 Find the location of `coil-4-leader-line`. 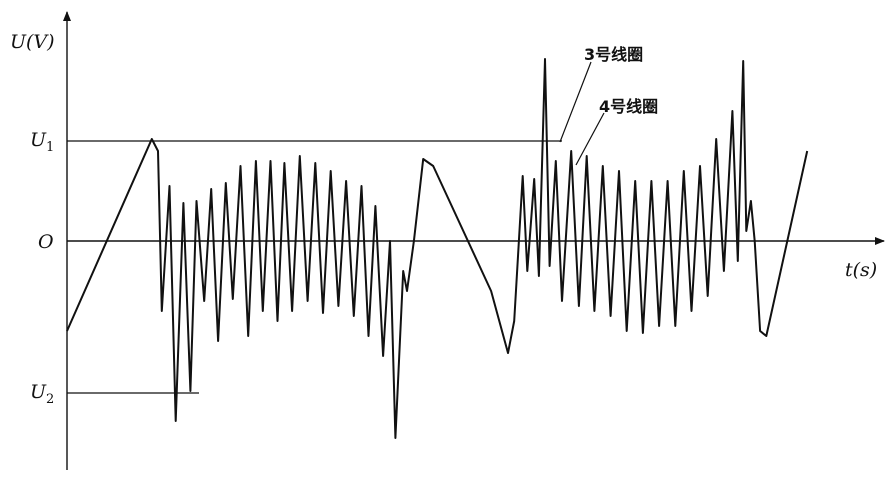

coil-4-leader-line is located at coordinates (590, 139).